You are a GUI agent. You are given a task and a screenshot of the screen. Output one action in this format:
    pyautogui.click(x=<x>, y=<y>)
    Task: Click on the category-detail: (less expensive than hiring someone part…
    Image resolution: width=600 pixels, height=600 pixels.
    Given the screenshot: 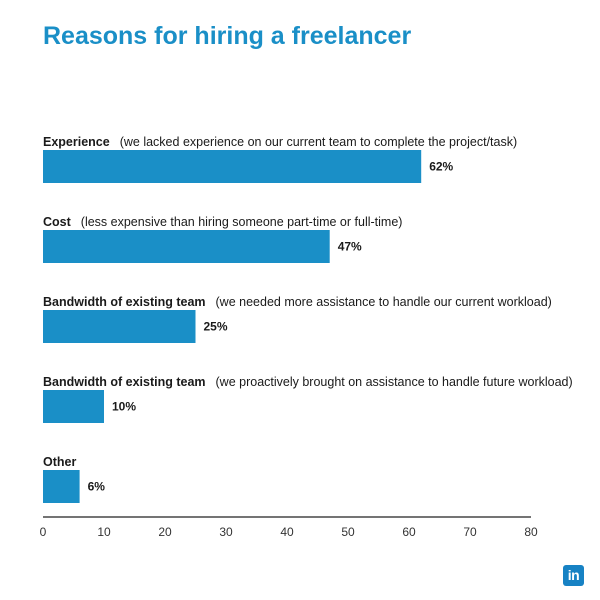 What is the action you would take?
    pyautogui.click(x=242, y=222)
    